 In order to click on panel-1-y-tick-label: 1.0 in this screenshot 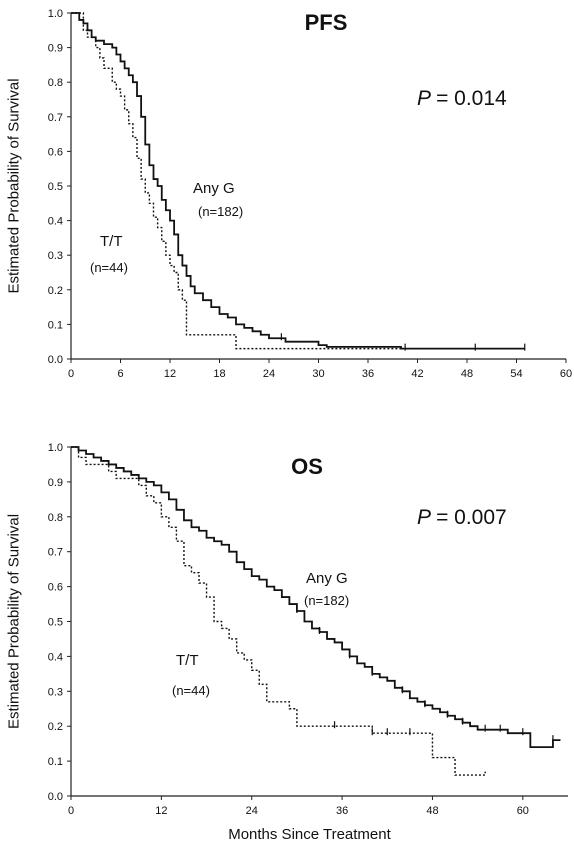, I will do `click(55, 14)`.